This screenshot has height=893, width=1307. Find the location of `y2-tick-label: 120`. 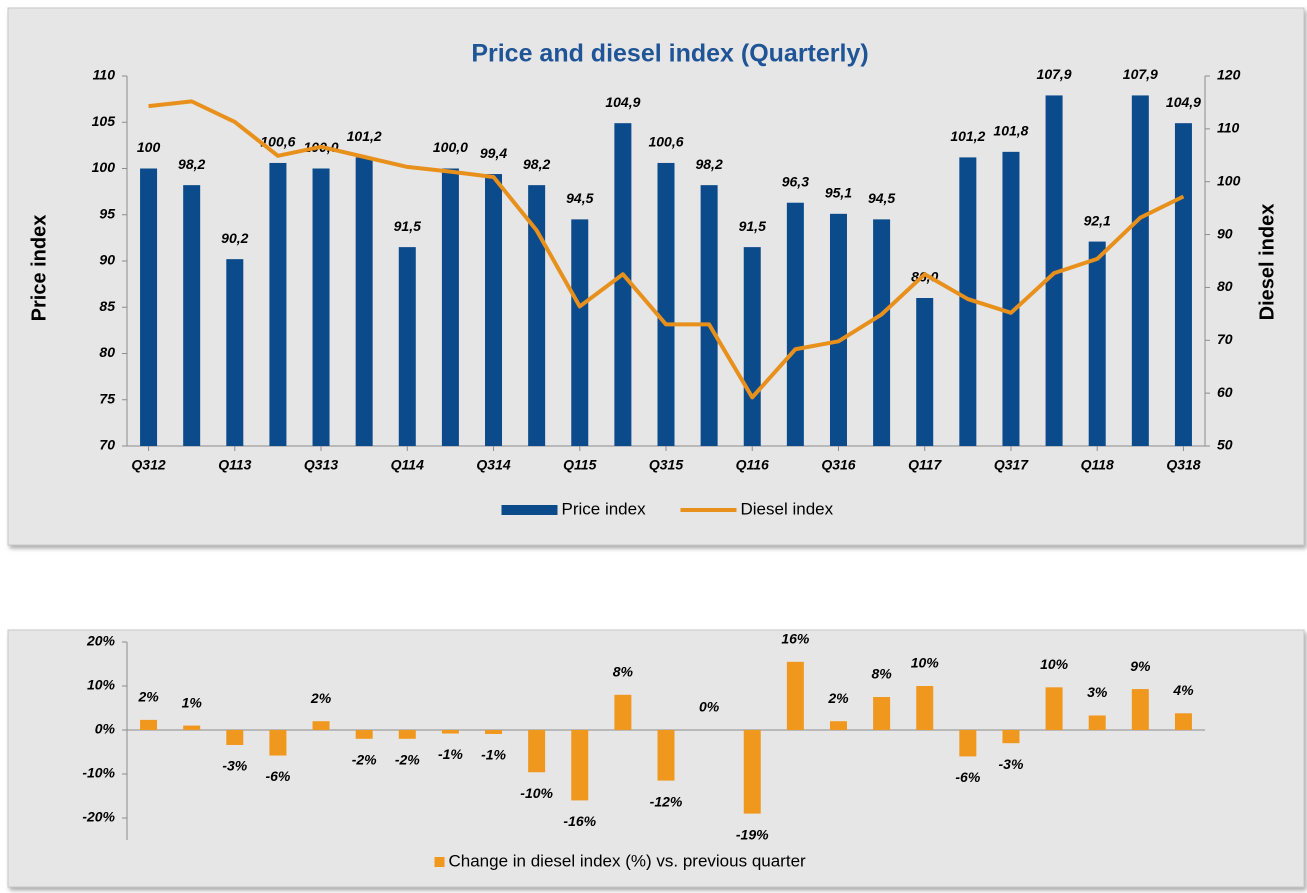

y2-tick-label: 120 is located at coordinates (1229, 75).